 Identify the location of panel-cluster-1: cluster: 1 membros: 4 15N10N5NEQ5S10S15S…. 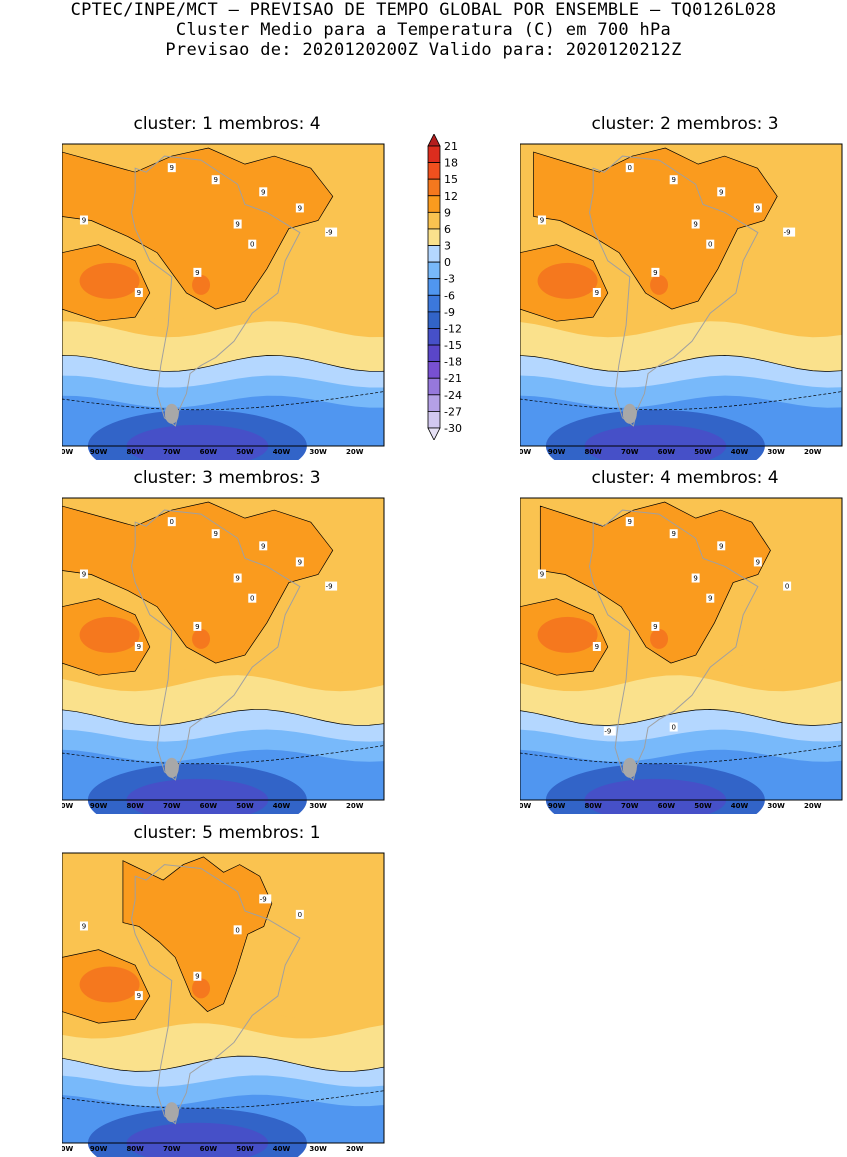
(227, 286).